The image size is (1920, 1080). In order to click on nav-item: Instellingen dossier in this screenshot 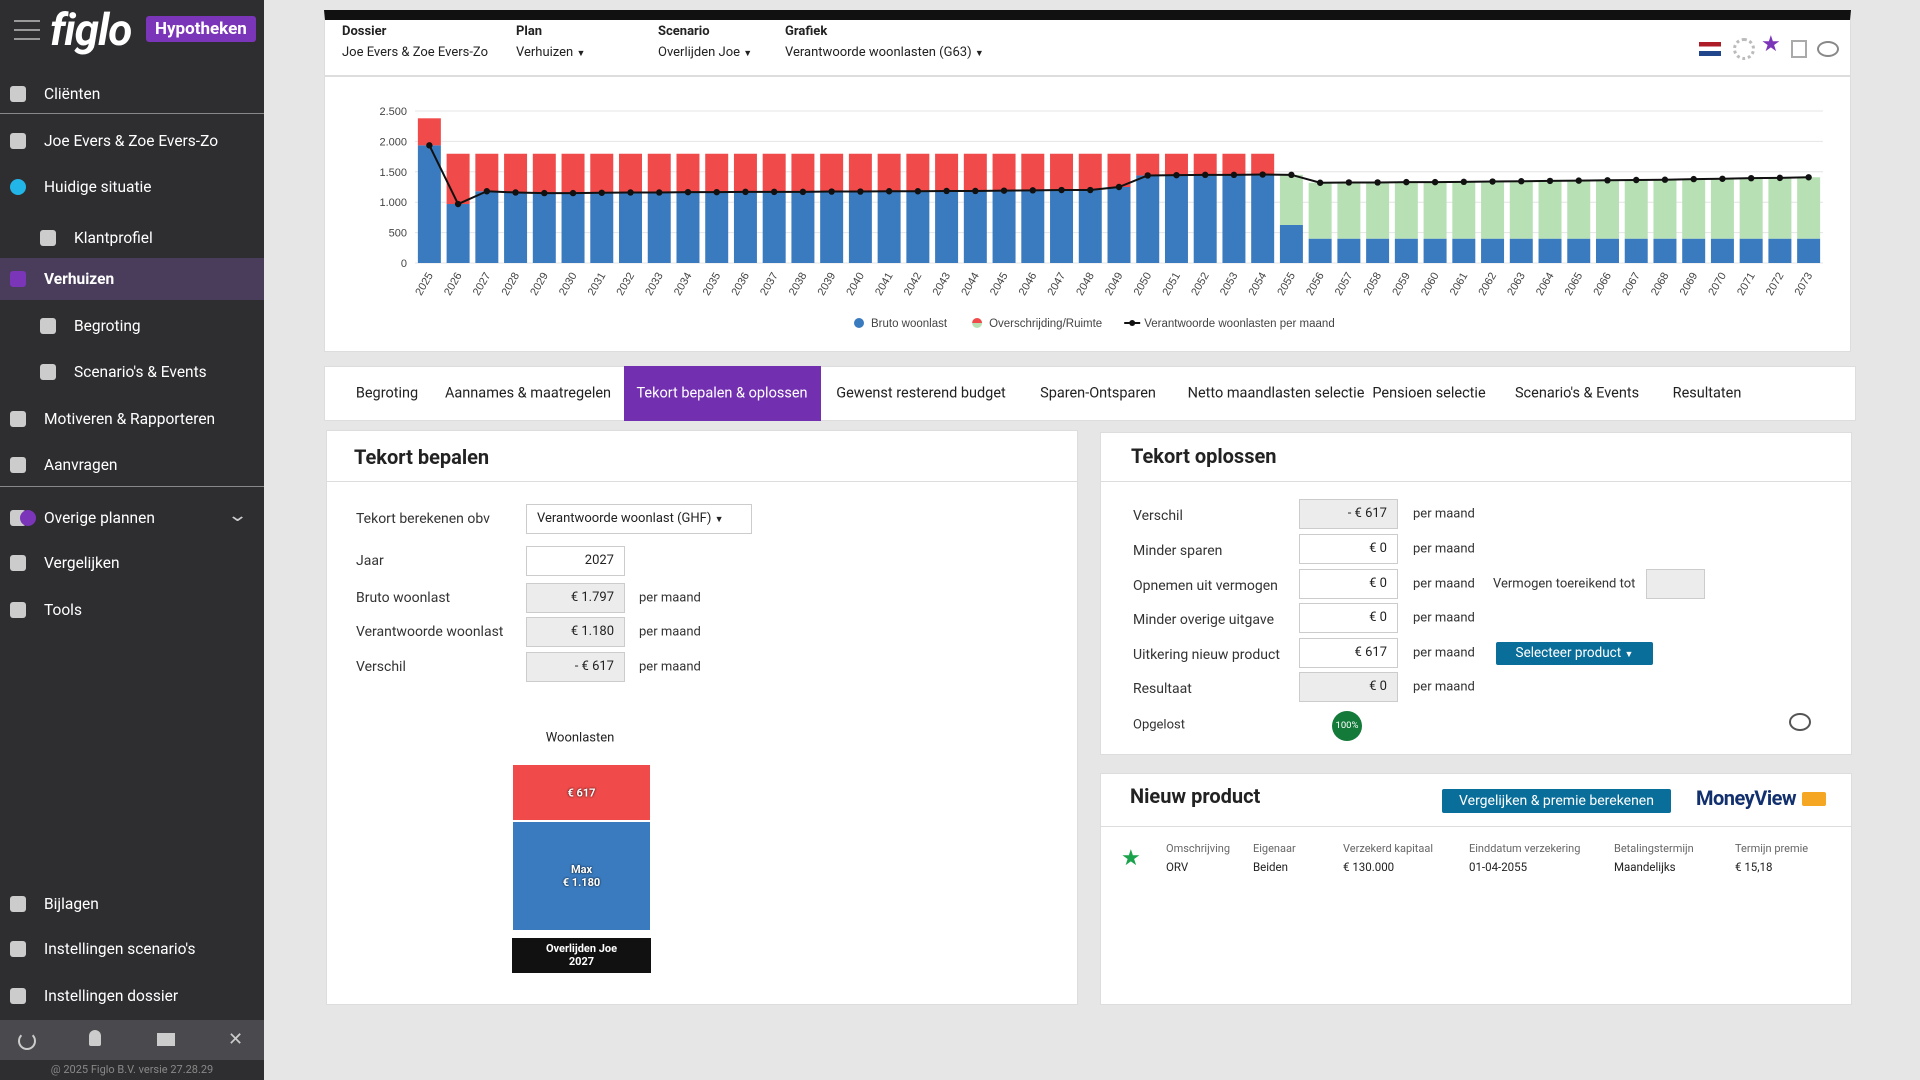, I will do `click(132, 996)`.